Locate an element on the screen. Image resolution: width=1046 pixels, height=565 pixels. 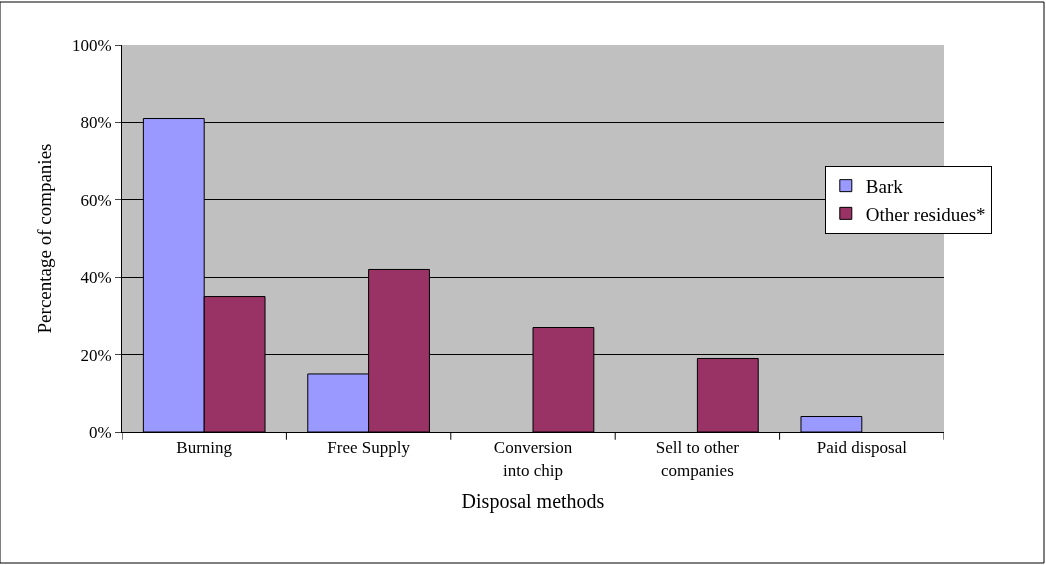
y-tick-label: 0% is located at coordinates (100, 432).